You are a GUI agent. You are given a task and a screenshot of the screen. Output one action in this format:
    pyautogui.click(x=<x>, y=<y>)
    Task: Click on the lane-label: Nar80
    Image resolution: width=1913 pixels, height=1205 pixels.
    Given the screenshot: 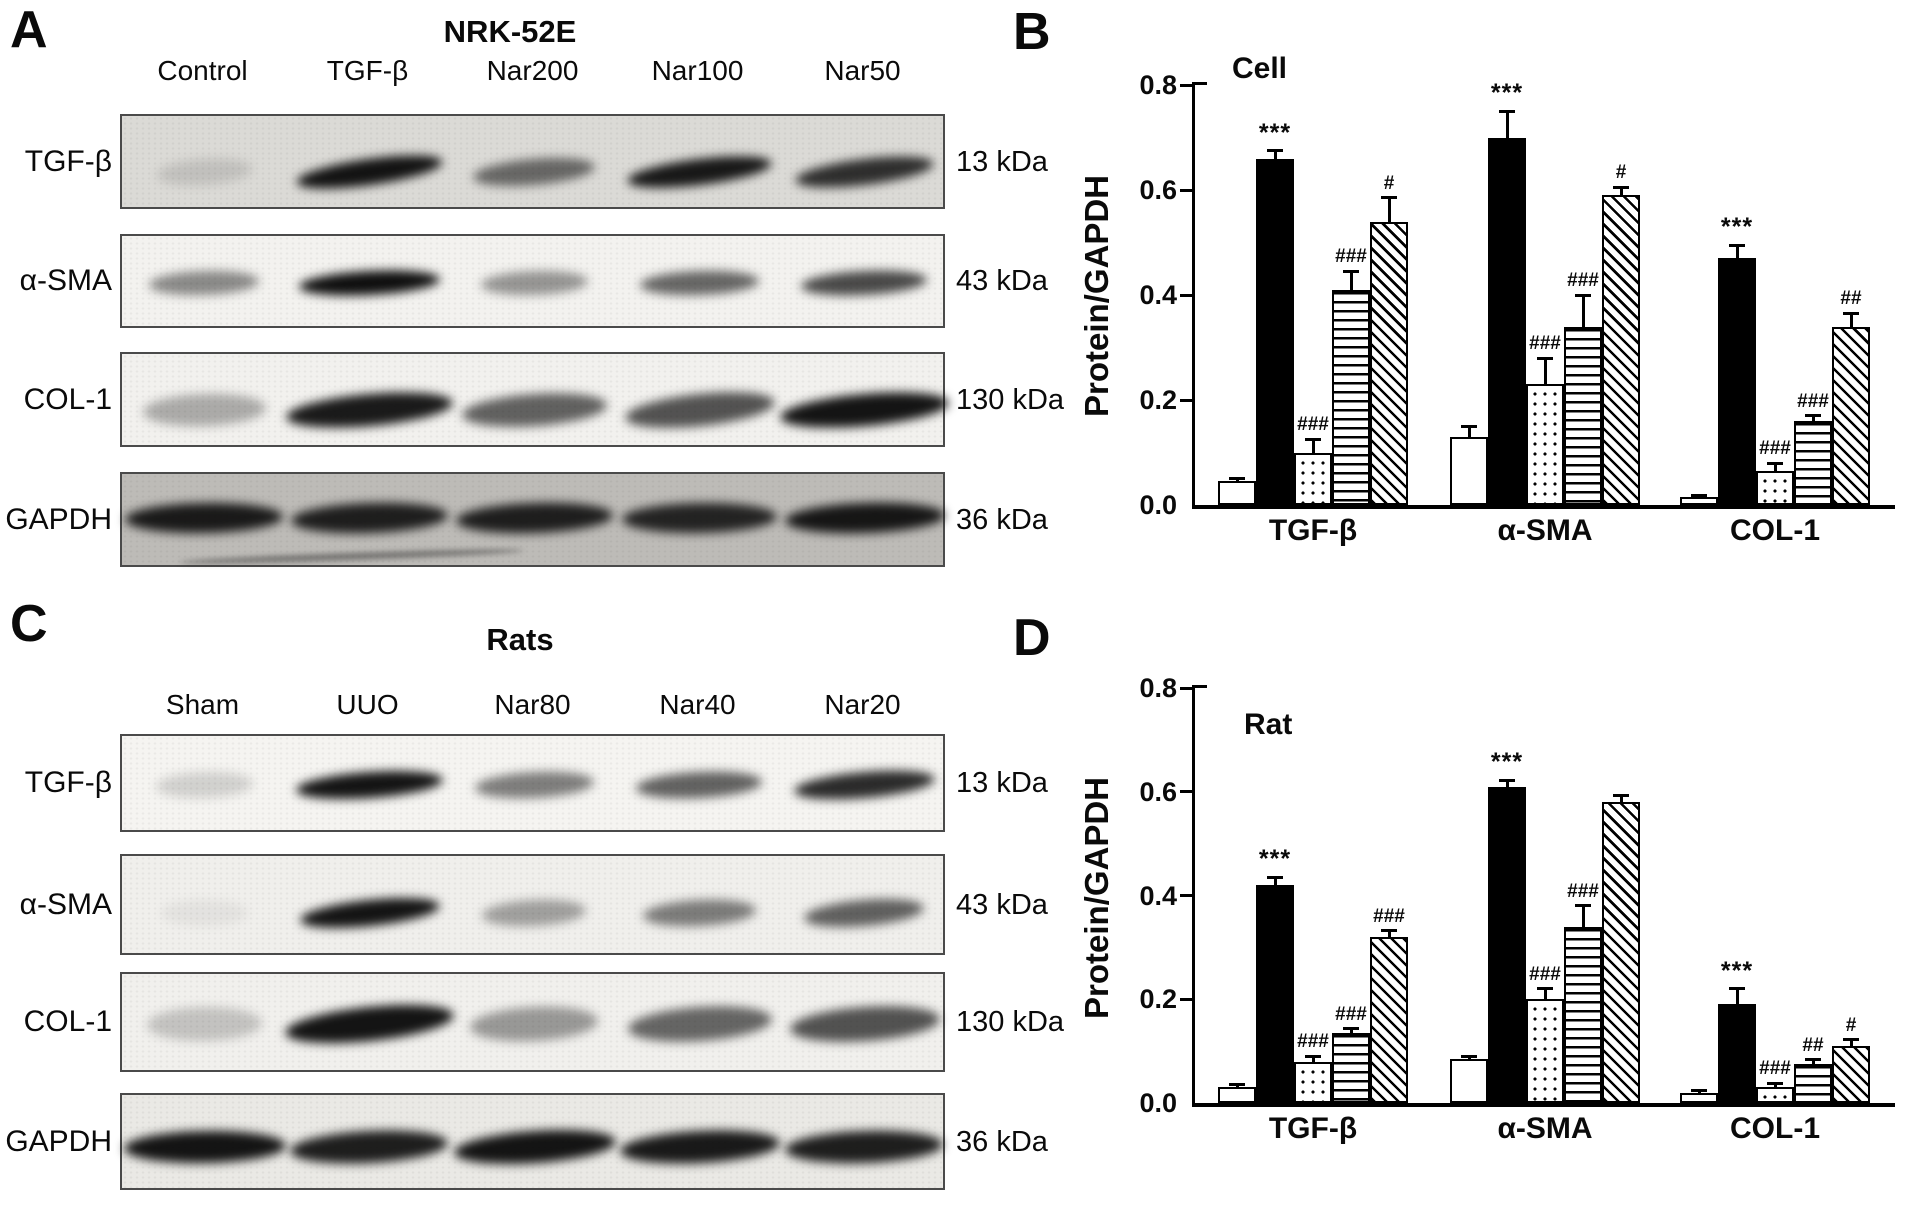 What is the action you would take?
    pyautogui.click(x=532, y=704)
    